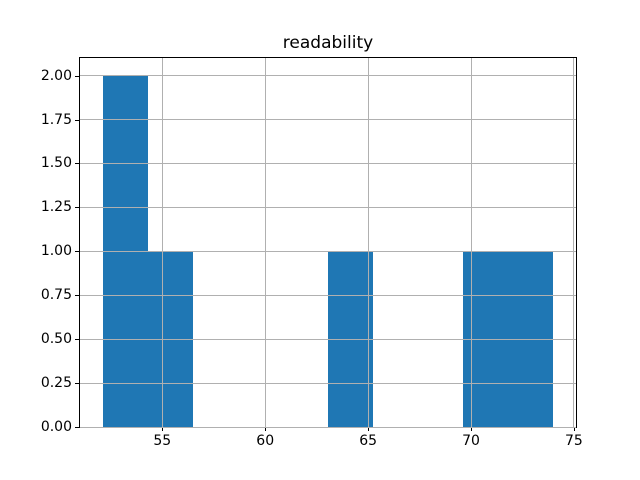  I want to click on y-tick-label: 1.25, so click(56, 207).